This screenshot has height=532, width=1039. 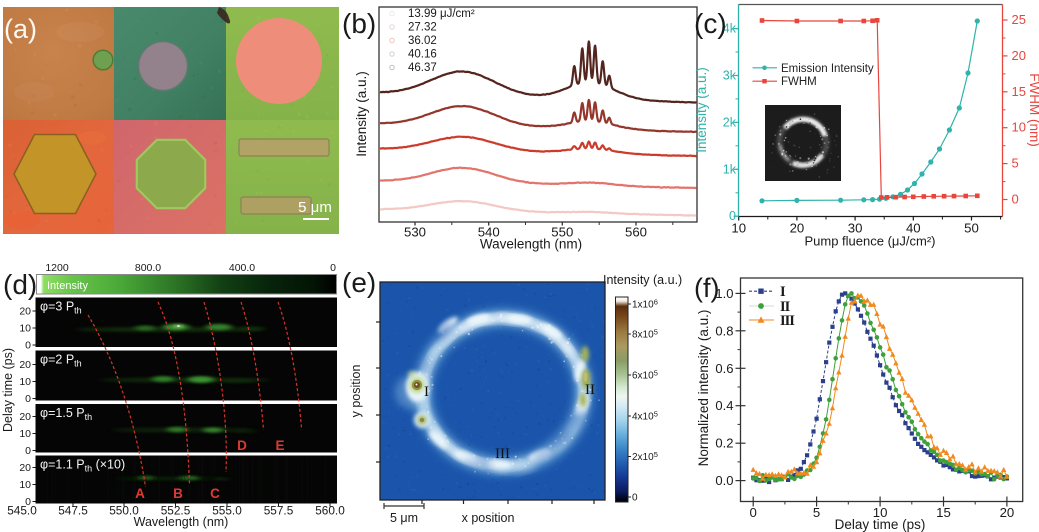 I want to click on svg-text: Normalized intensity (a.u.), so click(x=703, y=388).